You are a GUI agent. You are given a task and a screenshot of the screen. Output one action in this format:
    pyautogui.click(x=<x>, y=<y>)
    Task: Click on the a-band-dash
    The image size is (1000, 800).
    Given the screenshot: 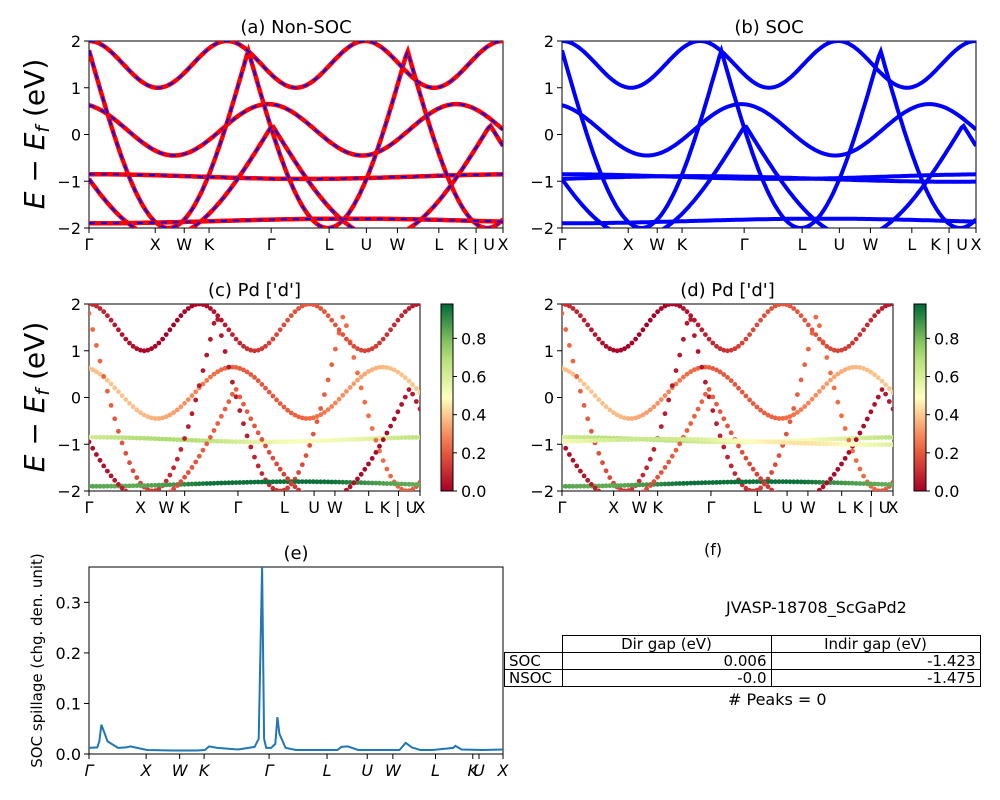 What is the action you would take?
    pyautogui.click(x=296, y=65)
    